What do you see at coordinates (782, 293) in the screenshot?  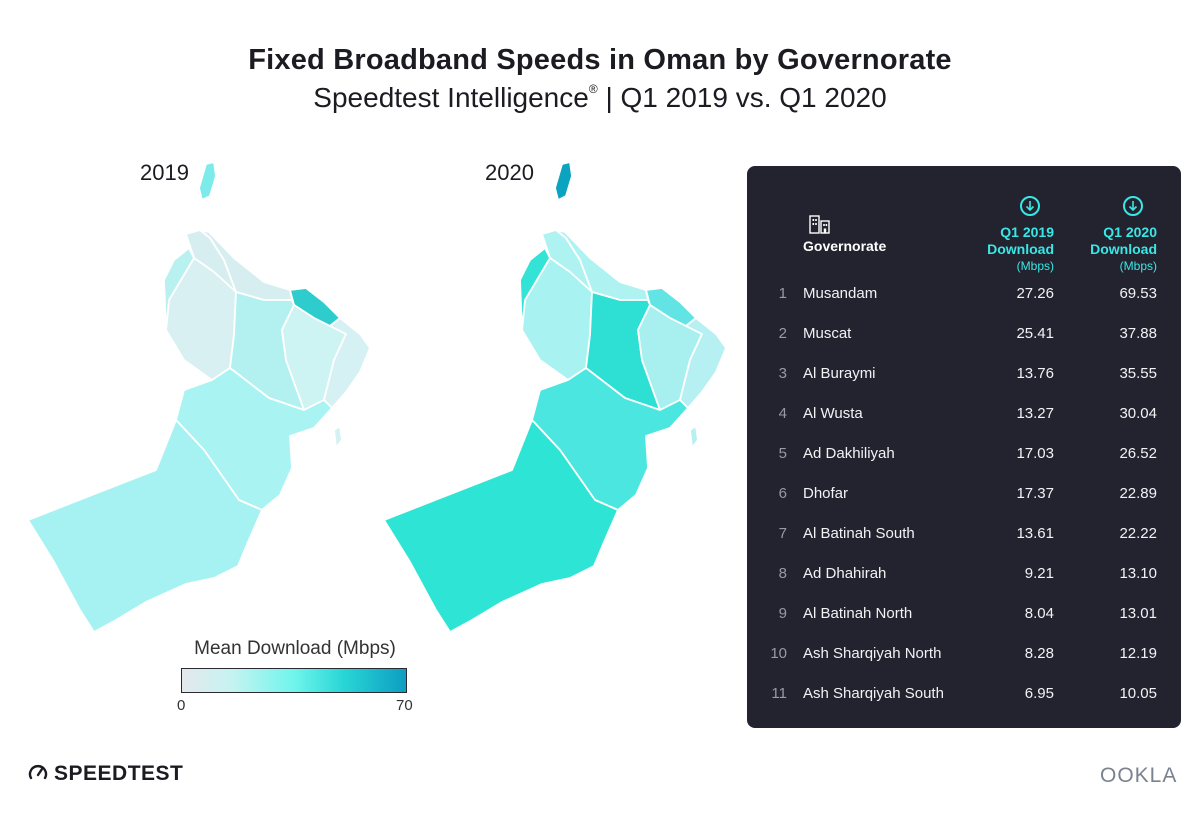 I see `row-rank: 1` at bounding box center [782, 293].